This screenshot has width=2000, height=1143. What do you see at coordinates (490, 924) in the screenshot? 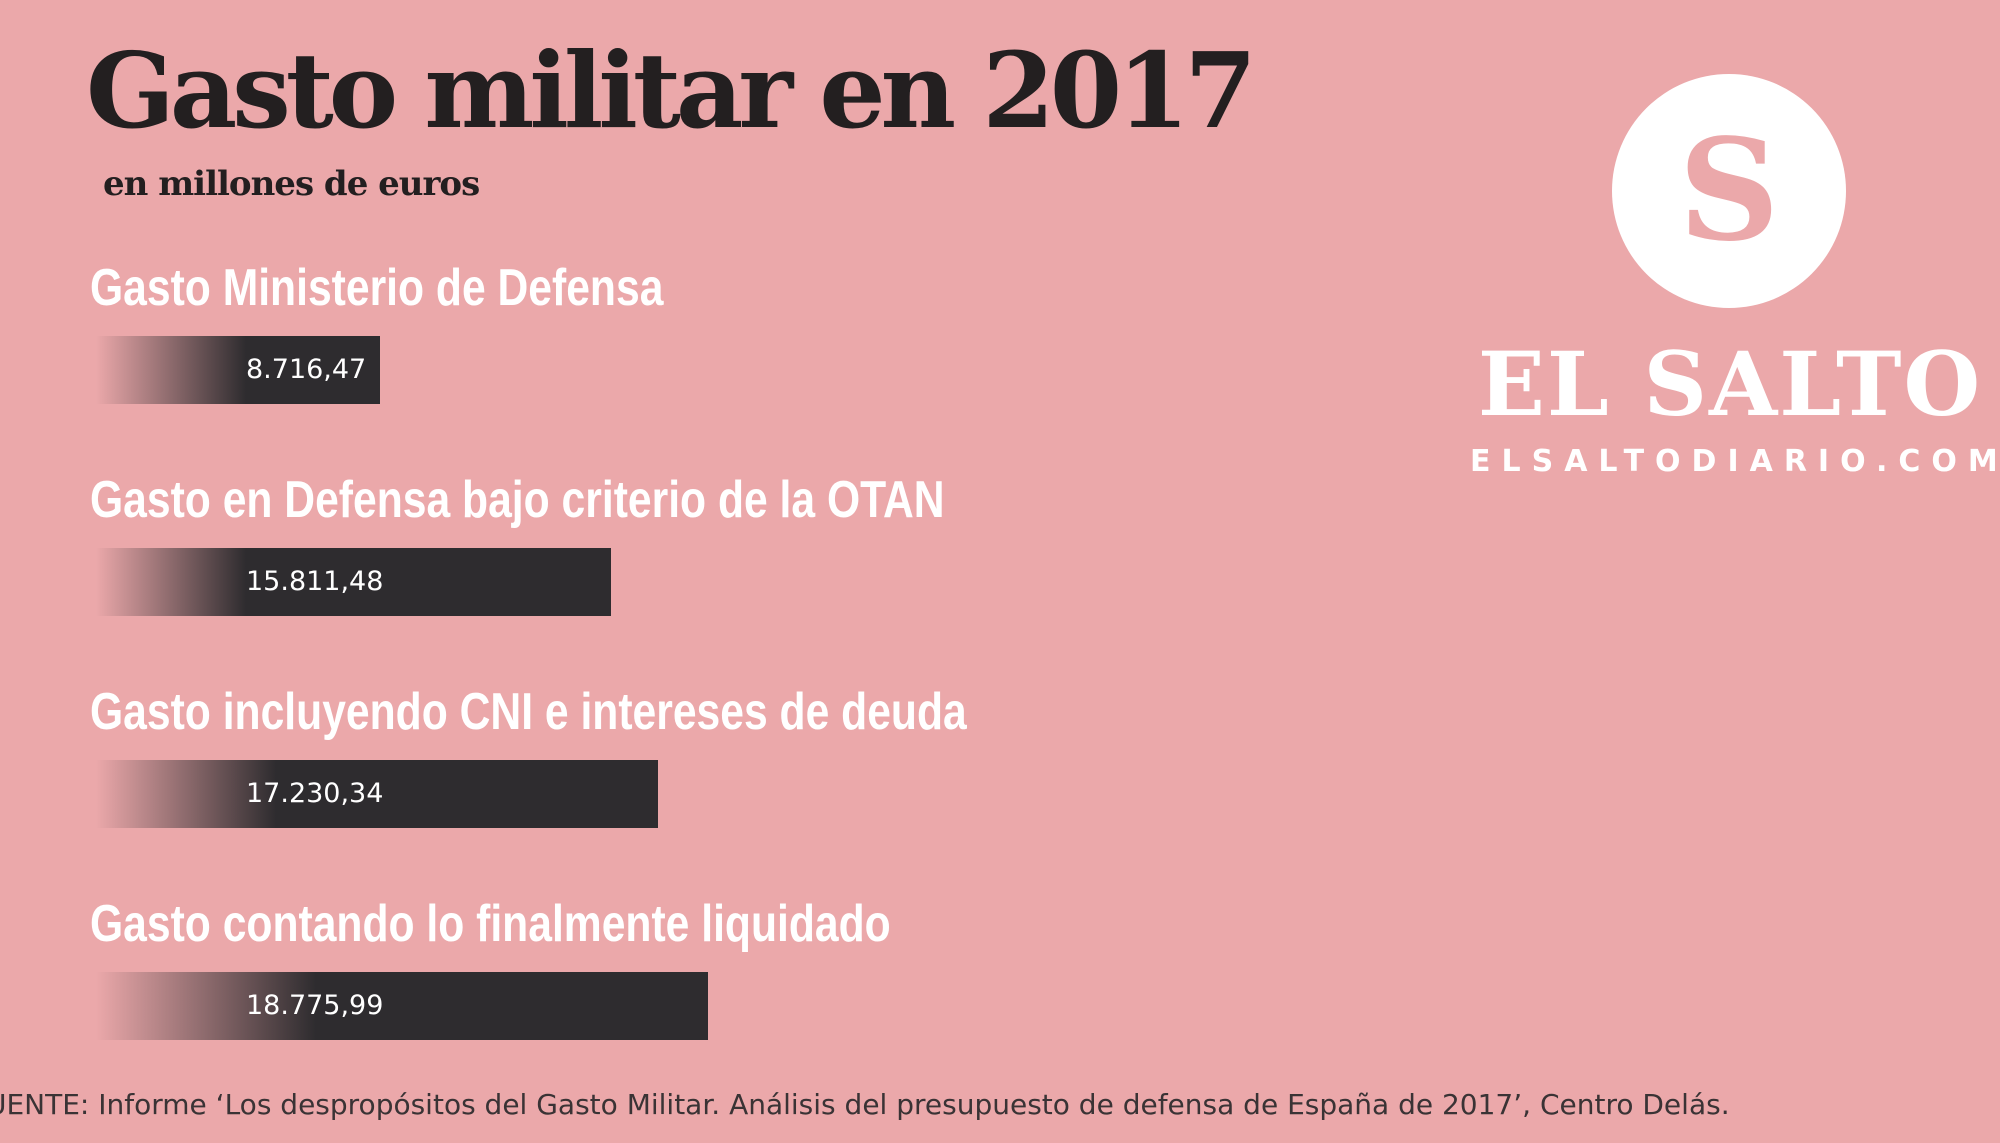
I see `bar-category-label: Gasto contando lo finalmente liquidado` at bounding box center [490, 924].